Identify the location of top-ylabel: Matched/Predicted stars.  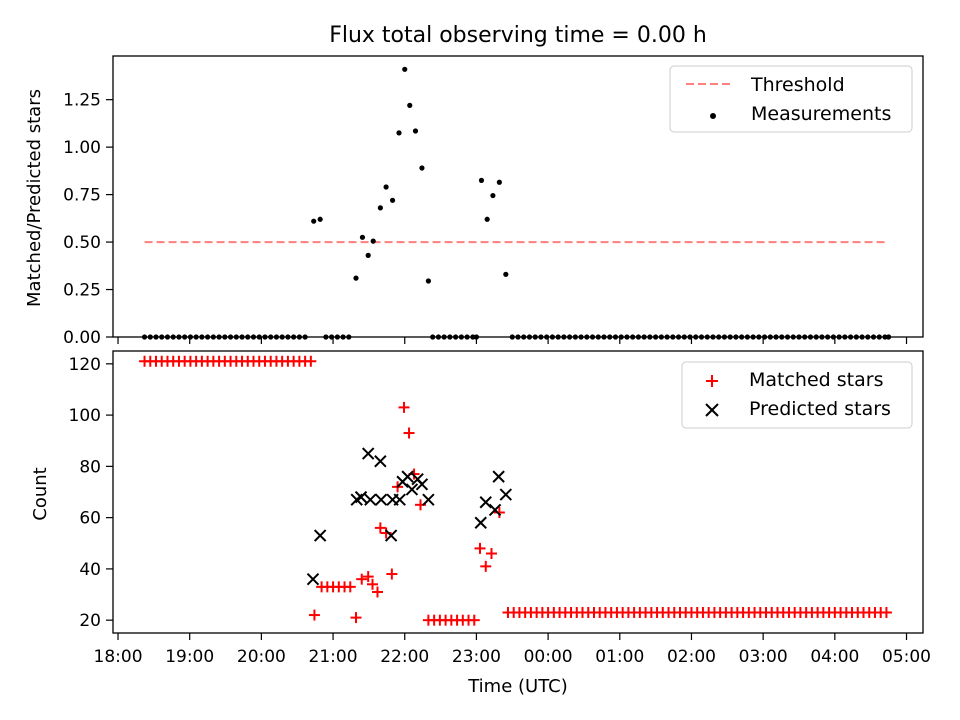
(34, 198).